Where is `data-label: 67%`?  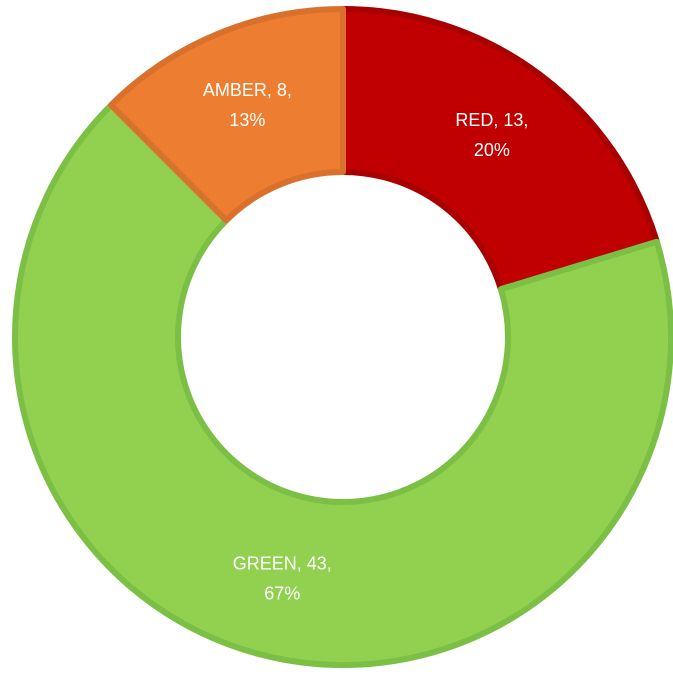 data-label: 67% is located at coordinates (282, 593).